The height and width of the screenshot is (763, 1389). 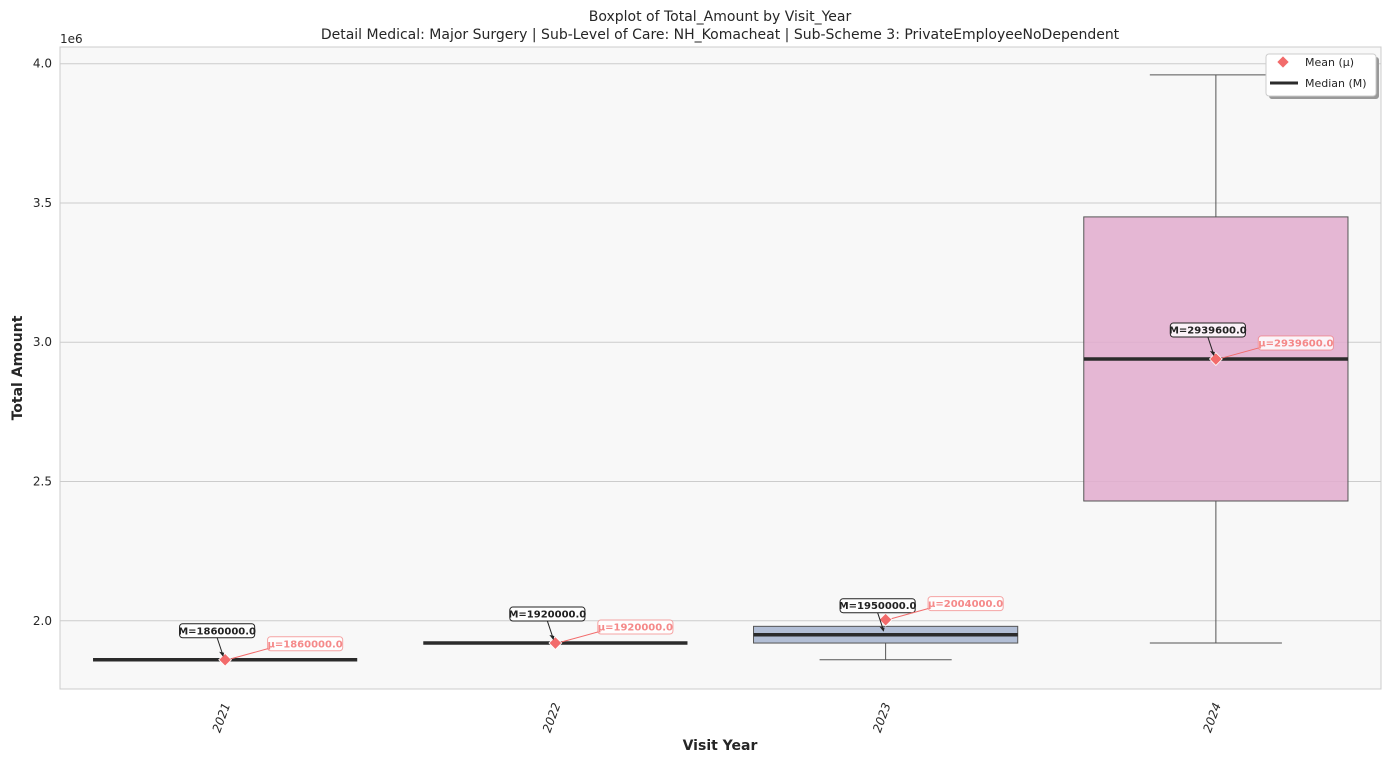 What do you see at coordinates (882, 717) in the screenshot?
I see `x-tick-label: 2023` at bounding box center [882, 717].